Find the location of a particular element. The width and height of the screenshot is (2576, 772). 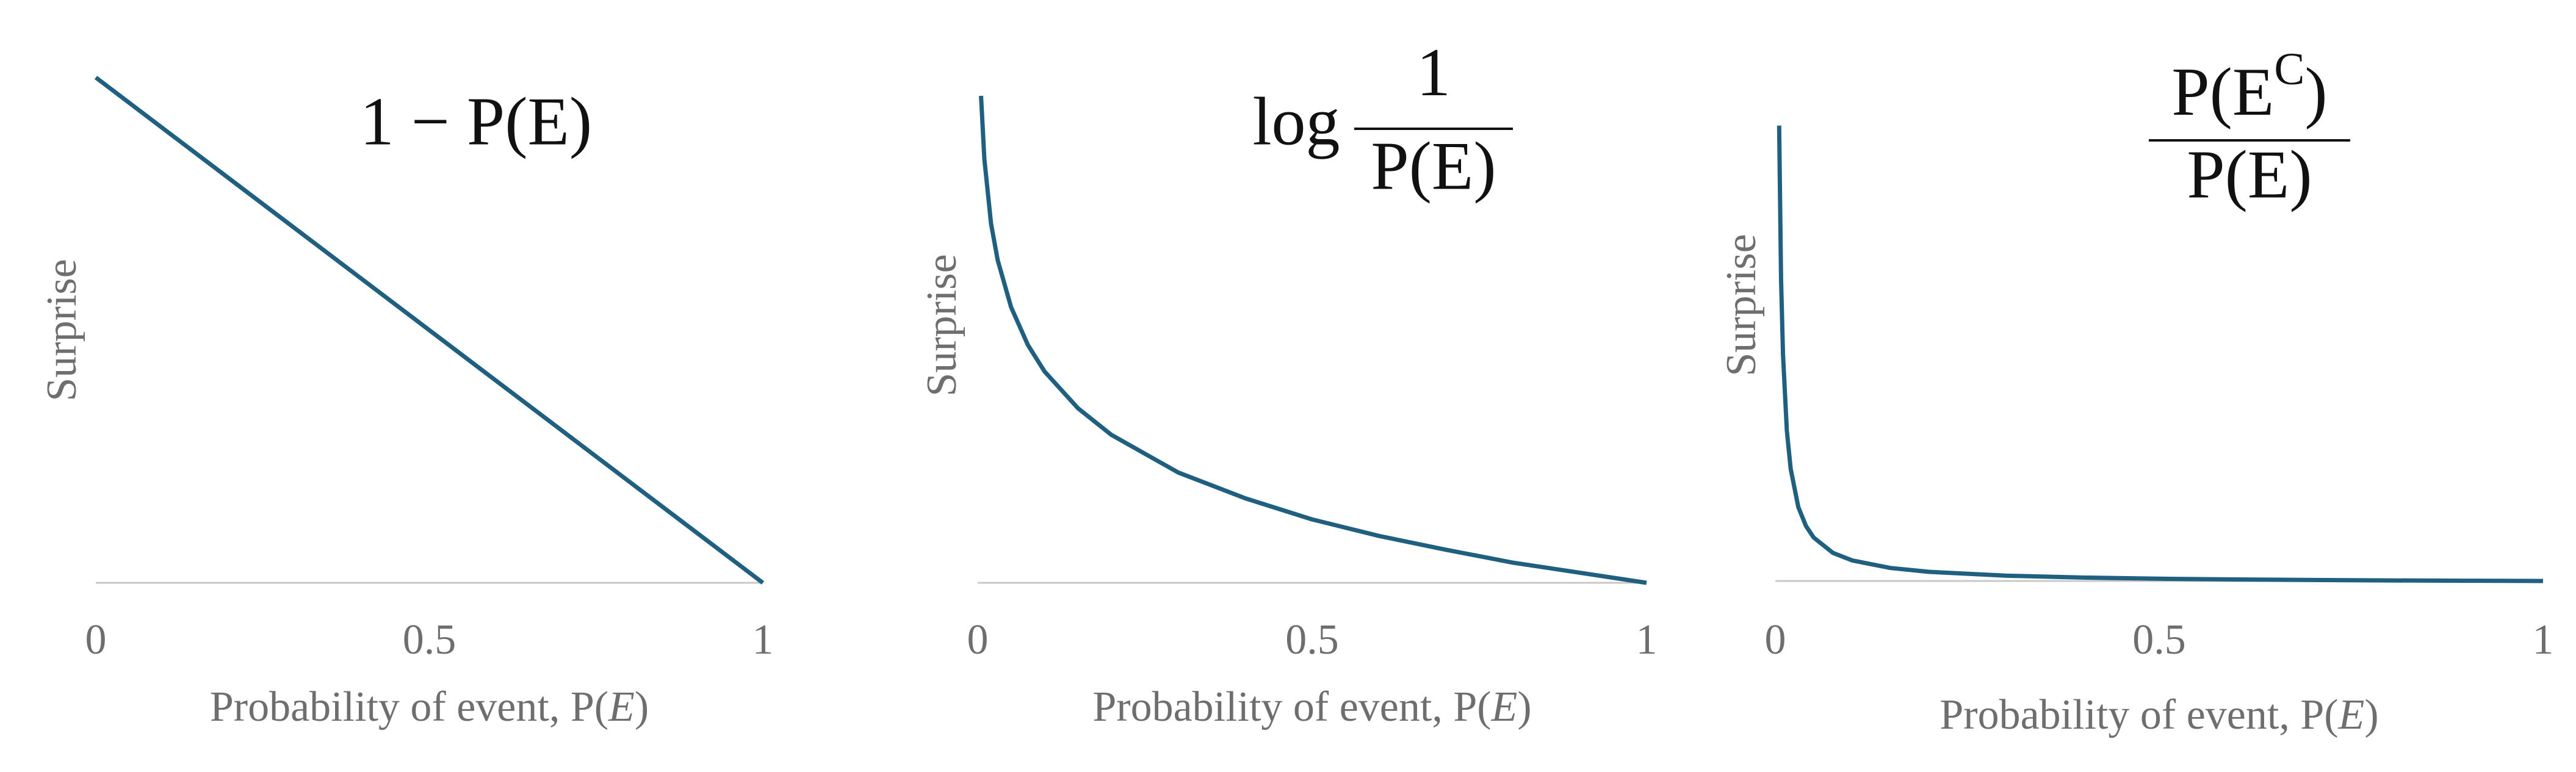

title-log: log is located at coordinates (1296, 122).